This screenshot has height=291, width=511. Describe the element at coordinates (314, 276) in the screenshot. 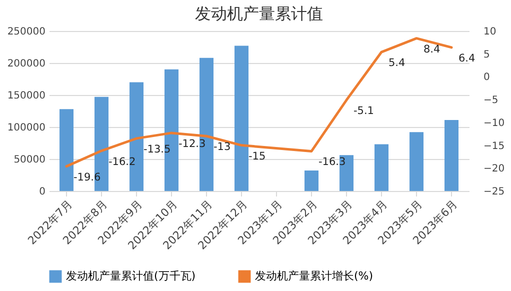

I see `legend-label: 发动机产量累计增长(%)` at that location.